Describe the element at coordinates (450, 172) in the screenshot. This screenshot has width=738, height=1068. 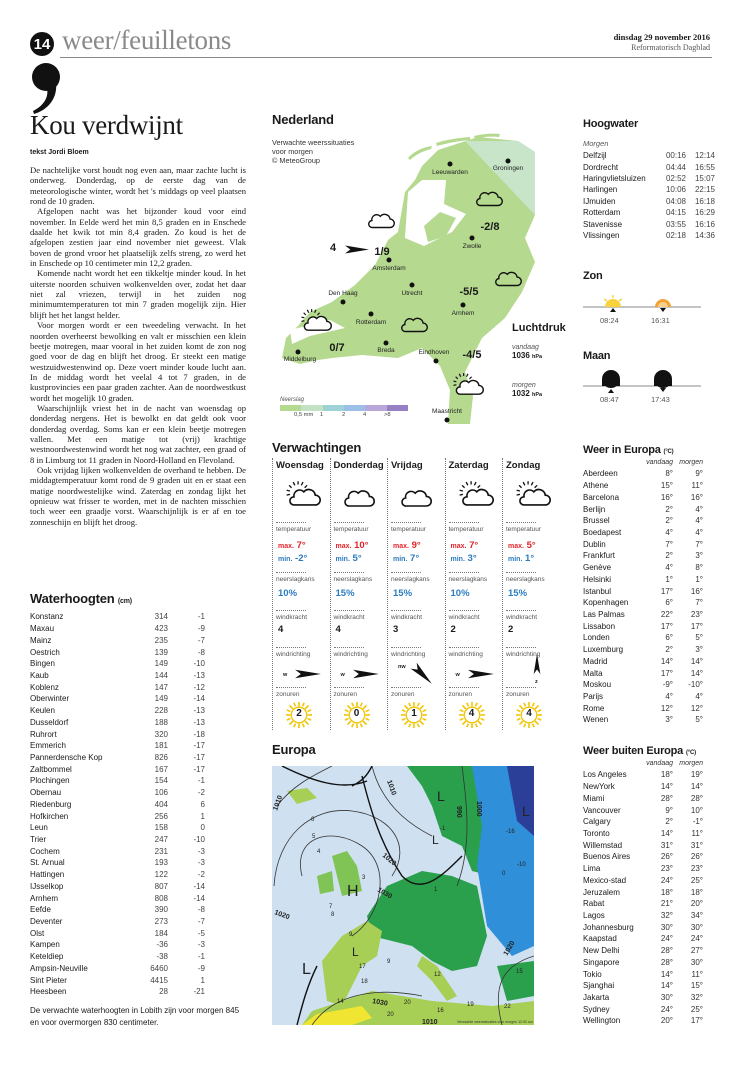
I see `city-label: Leeuwarden` at that location.